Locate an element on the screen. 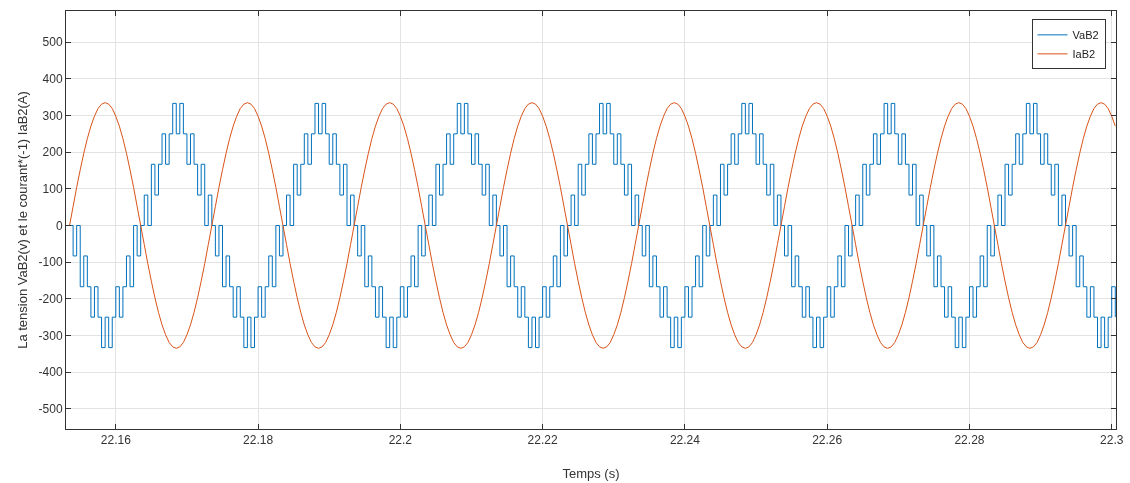 The image size is (1130, 483). x-tick-label: 22.16 is located at coordinates (116, 440).